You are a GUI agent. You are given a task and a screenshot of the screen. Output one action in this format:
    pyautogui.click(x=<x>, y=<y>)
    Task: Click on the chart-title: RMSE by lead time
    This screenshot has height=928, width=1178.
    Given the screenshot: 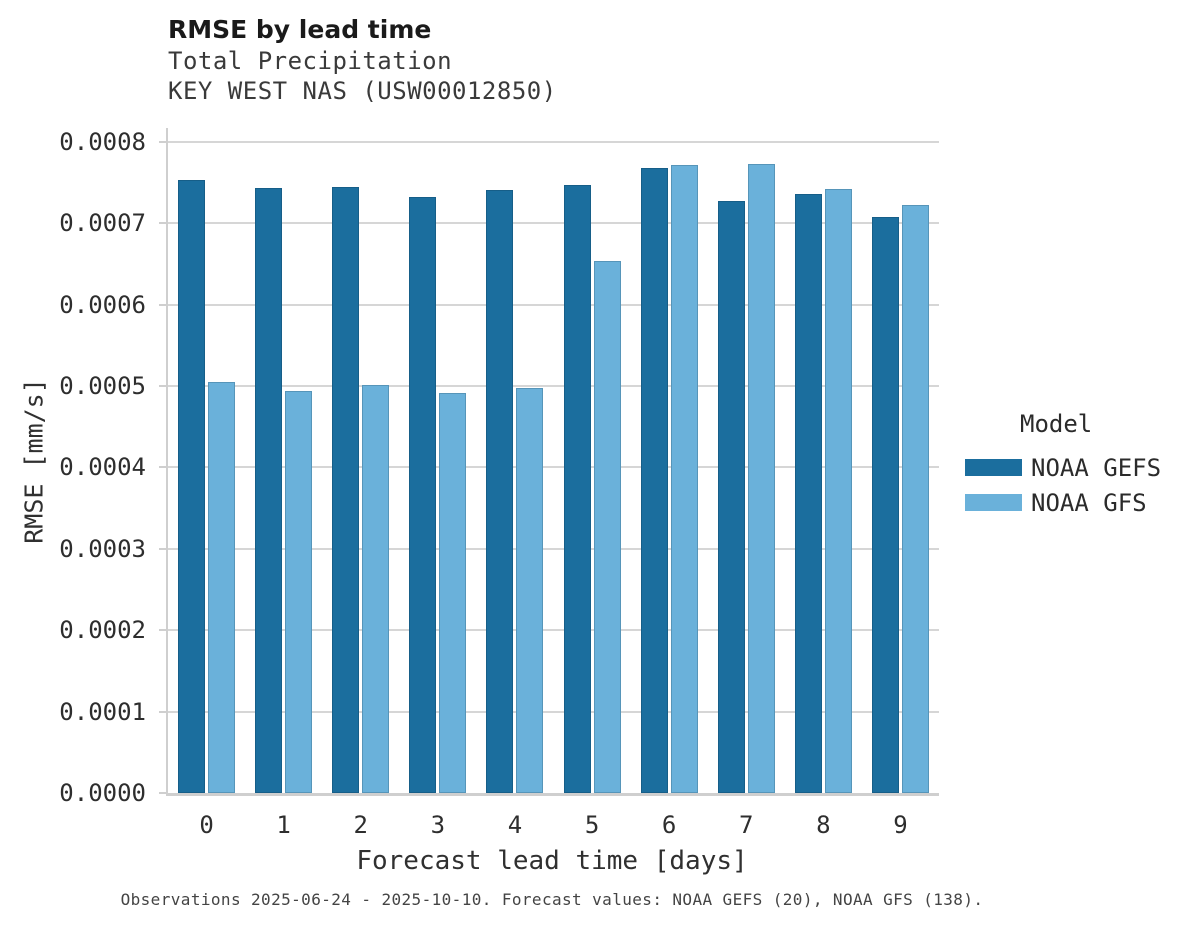 What is the action you would take?
    pyautogui.click(x=300, y=29)
    